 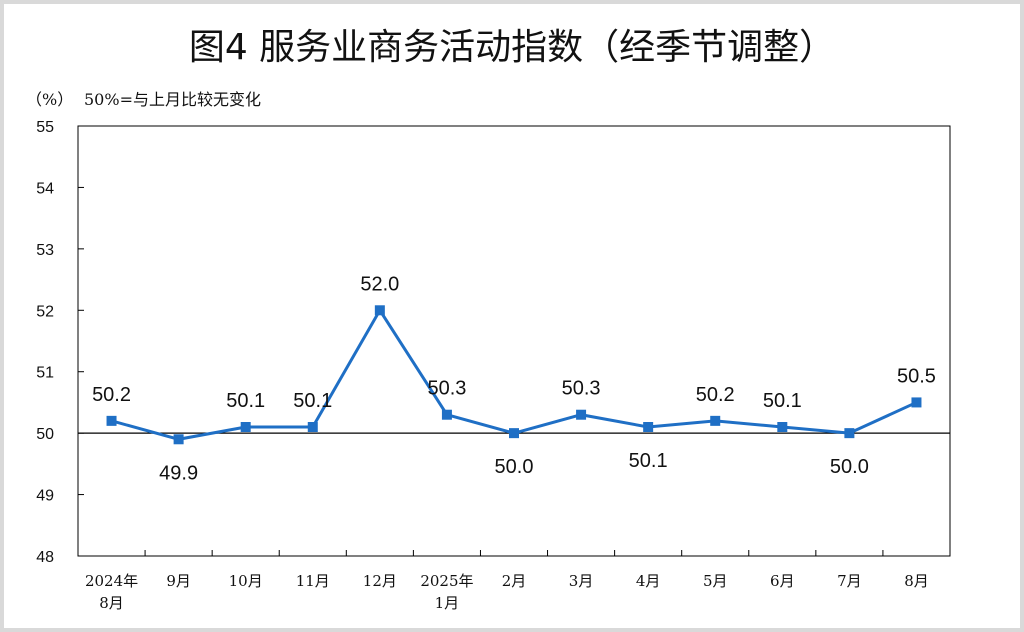 What do you see at coordinates (111, 581) in the screenshot?
I see `x-tick-label: 2024年` at bounding box center [111, 581].